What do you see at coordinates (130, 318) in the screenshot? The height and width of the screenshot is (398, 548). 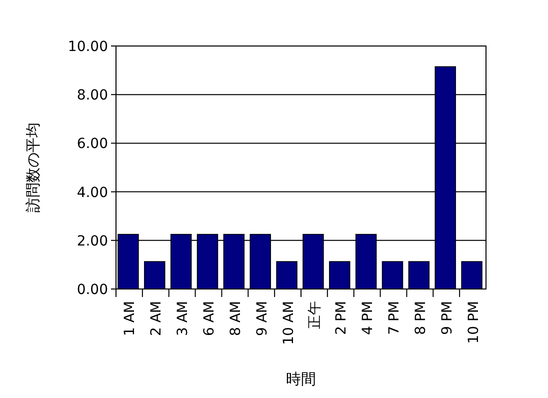 I see `x-tick-label: 1 AM` at bounding box center [130, 318].